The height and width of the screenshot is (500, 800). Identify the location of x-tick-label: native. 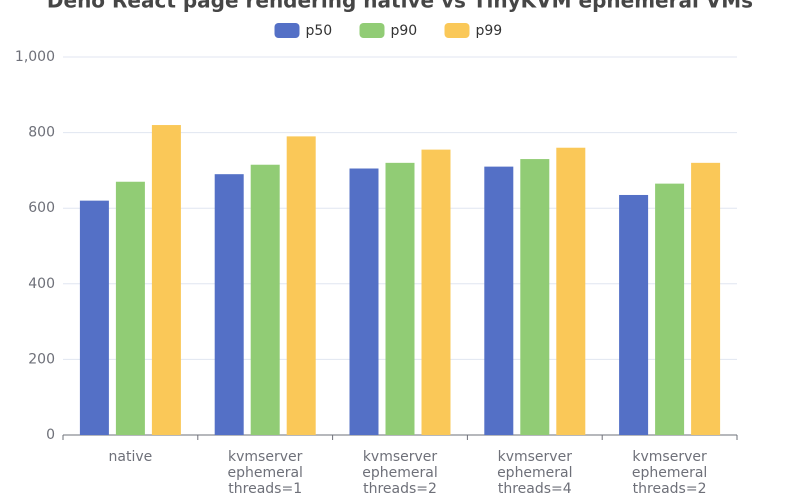
(131, 457).